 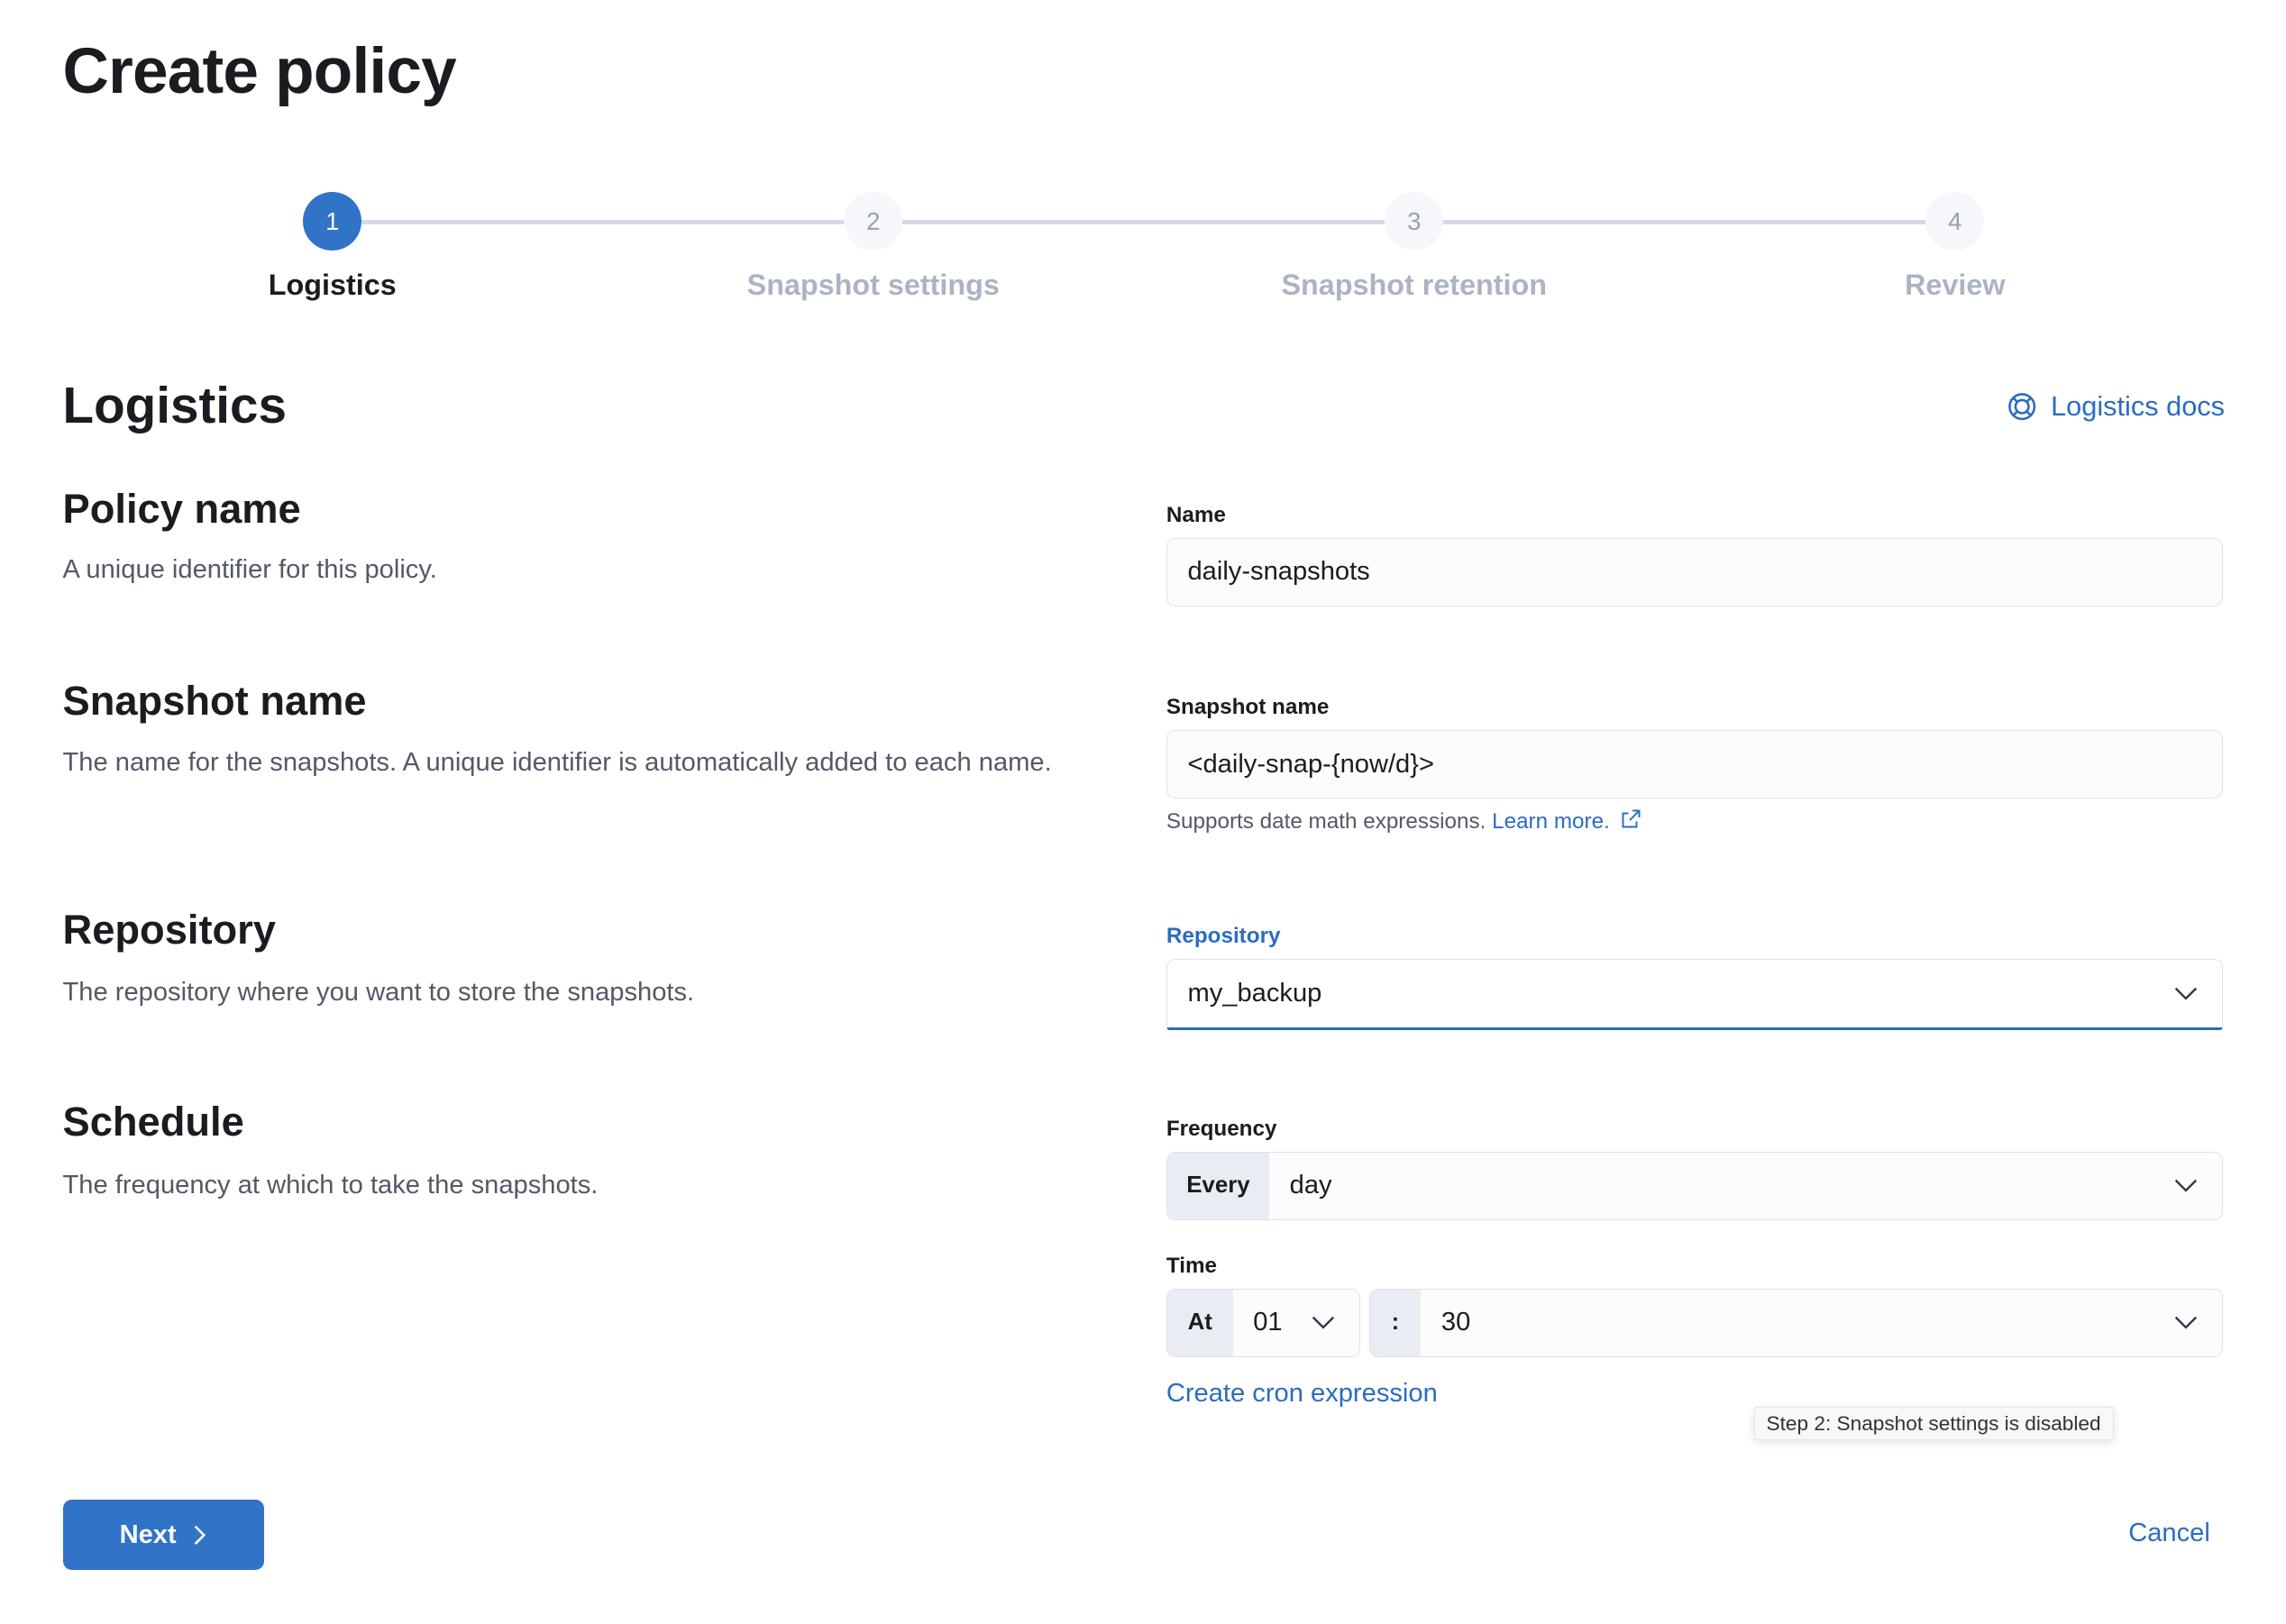 What do you see at coordinates (1310, 1185) in the screenshot?
I see `frequency-value: day` at bounding box center [1310, 1185].